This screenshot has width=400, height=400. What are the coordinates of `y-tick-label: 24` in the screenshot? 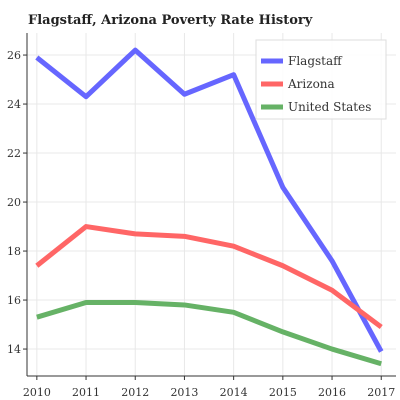 It's located at (14, 104).